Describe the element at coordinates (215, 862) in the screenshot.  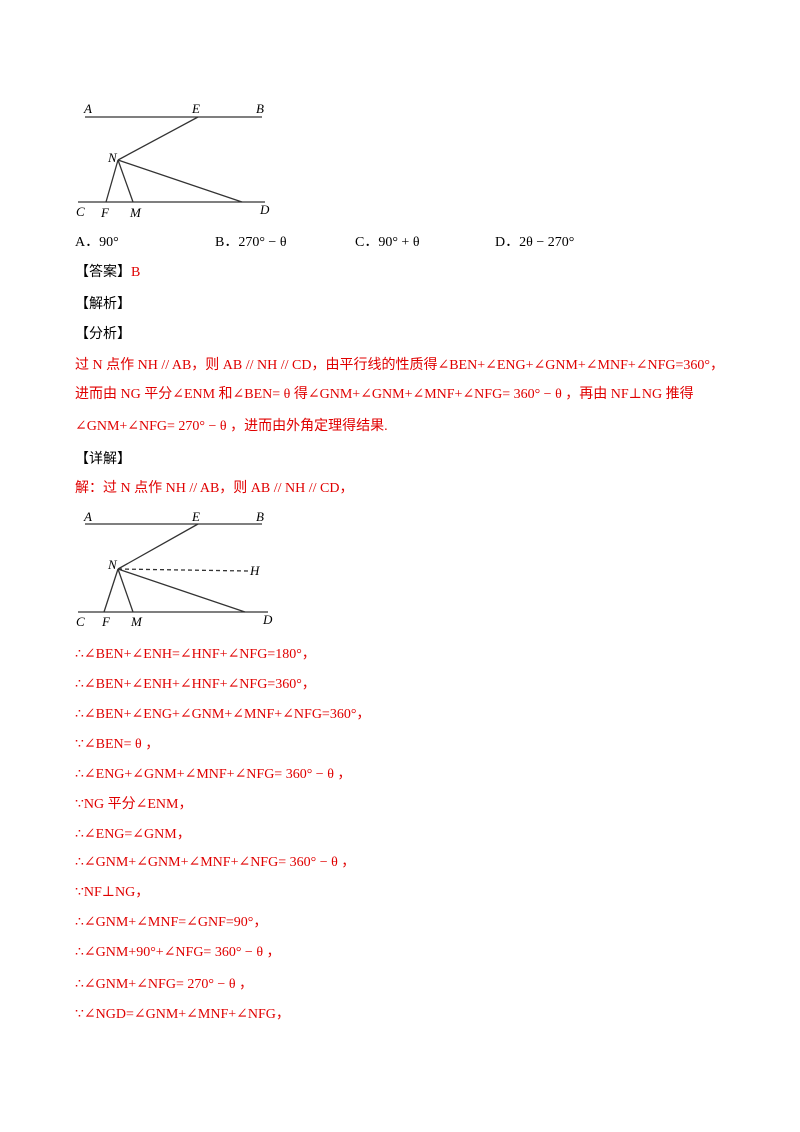
I see `step-line: ∴∠GNM+∠GNM+∠MNF+∠NFG= 360° − θ ，` at that location.